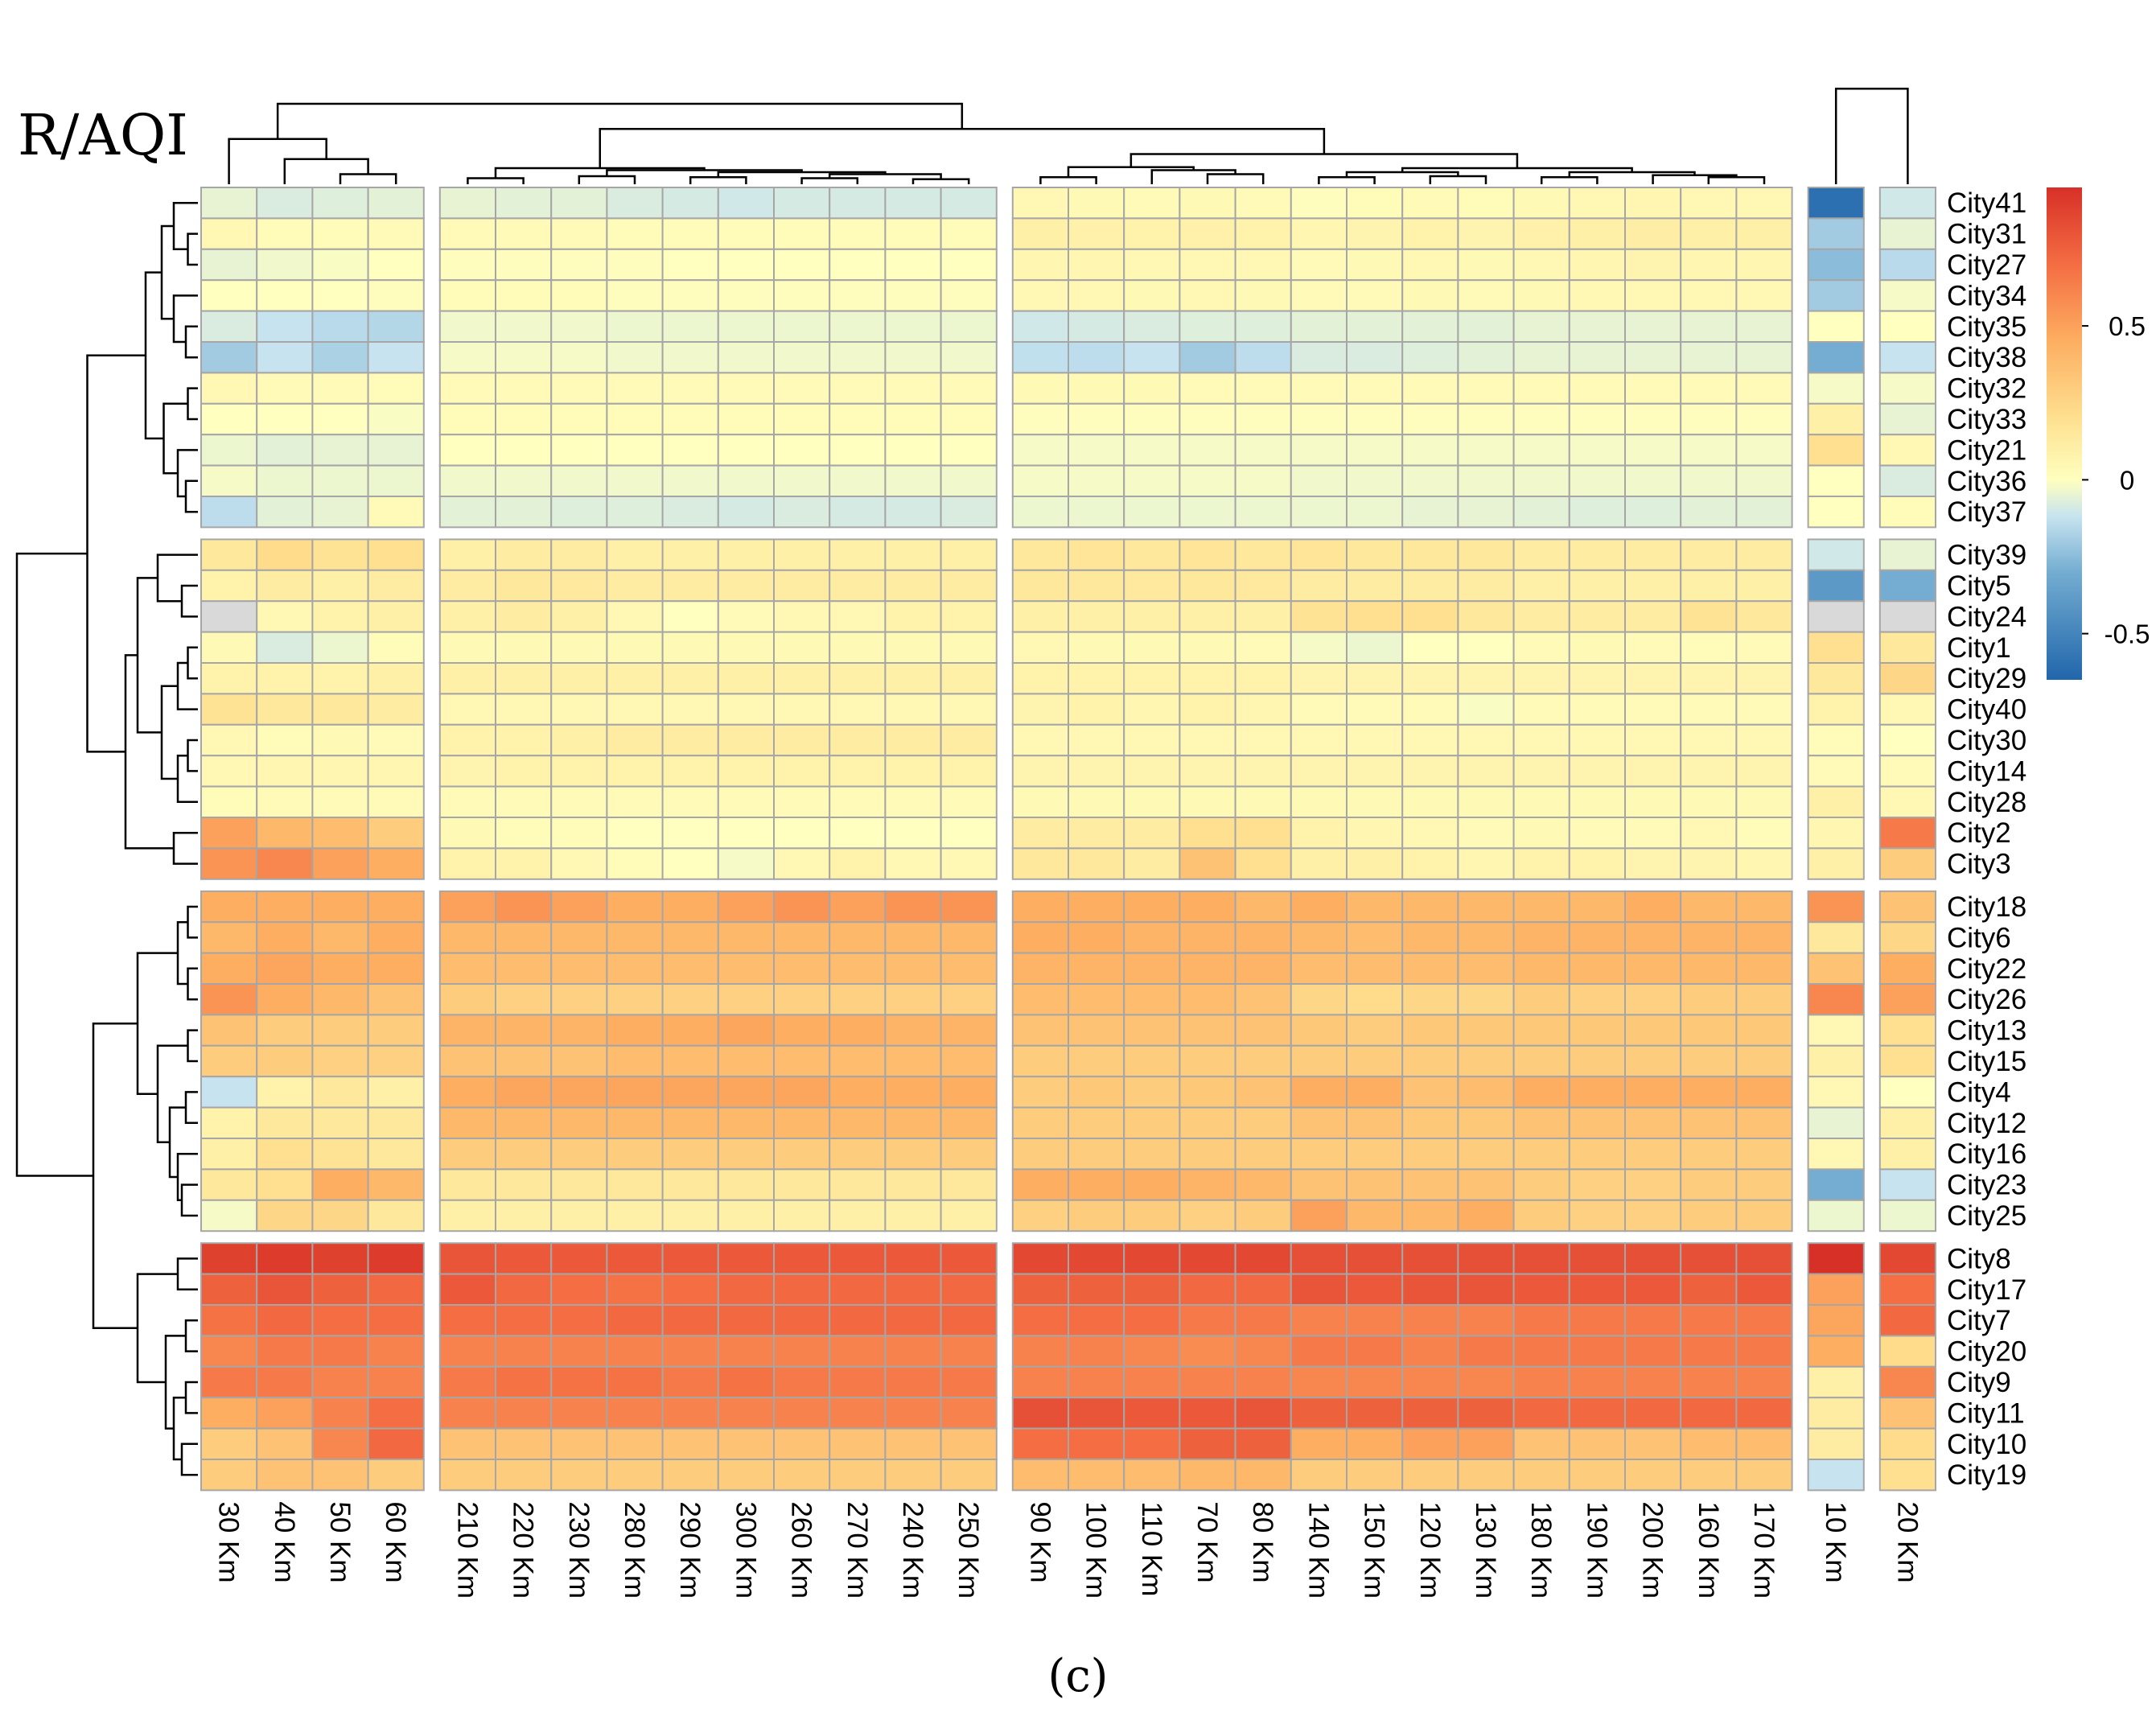  I want to click on legend-tick-label: 0.5, so click(2127, 326).